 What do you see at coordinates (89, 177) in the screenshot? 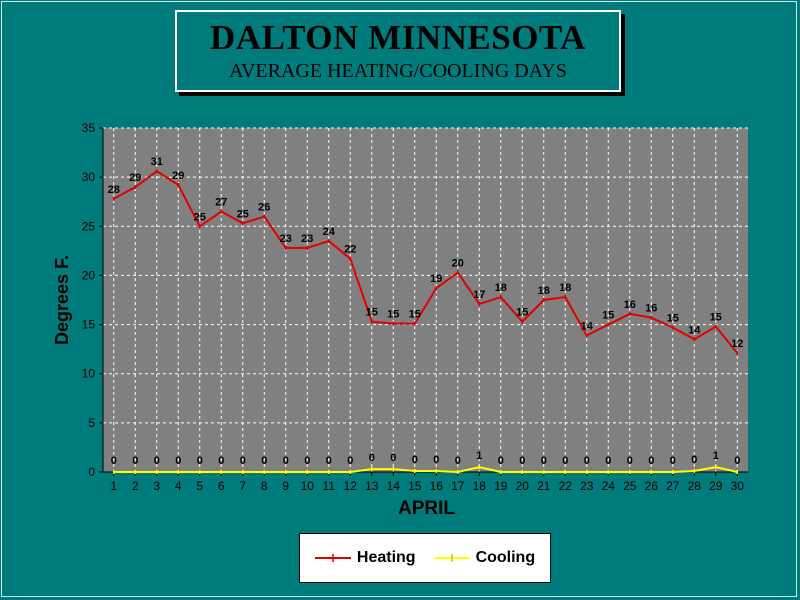
I see `y-tick-label: 30` at bounding box center [89, 177].